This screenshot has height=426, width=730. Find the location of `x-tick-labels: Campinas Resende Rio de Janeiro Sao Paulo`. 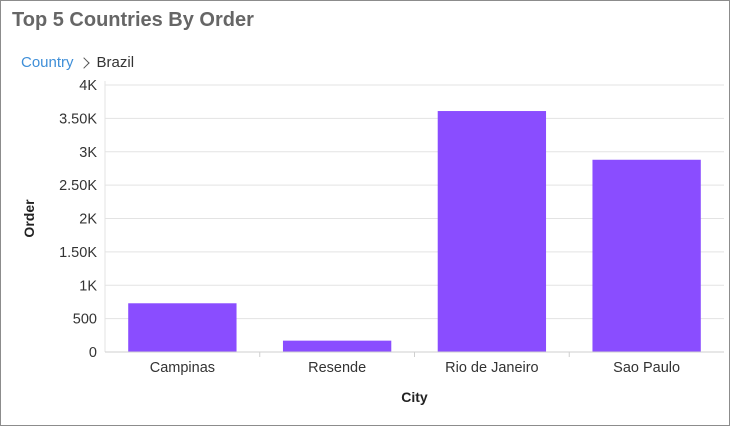

x-tick-labels: Campinas Resende Rio de Janeiro Sao Paulo is located at coordinates (415, 364).